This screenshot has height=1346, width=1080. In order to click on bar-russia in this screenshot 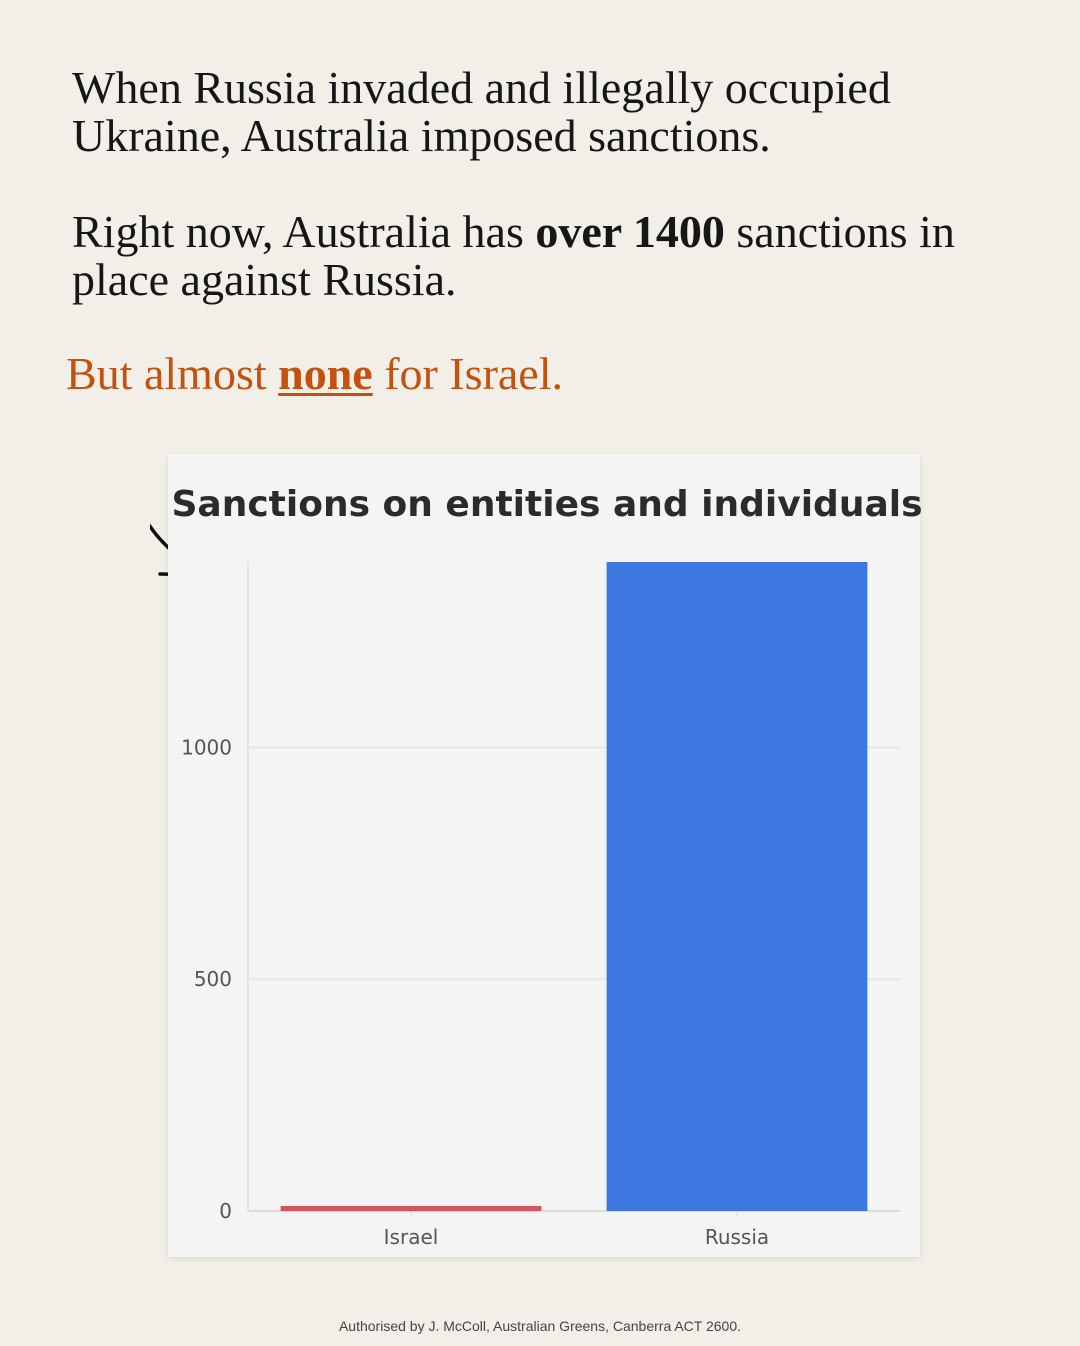, I will do `click(737, 886)`.